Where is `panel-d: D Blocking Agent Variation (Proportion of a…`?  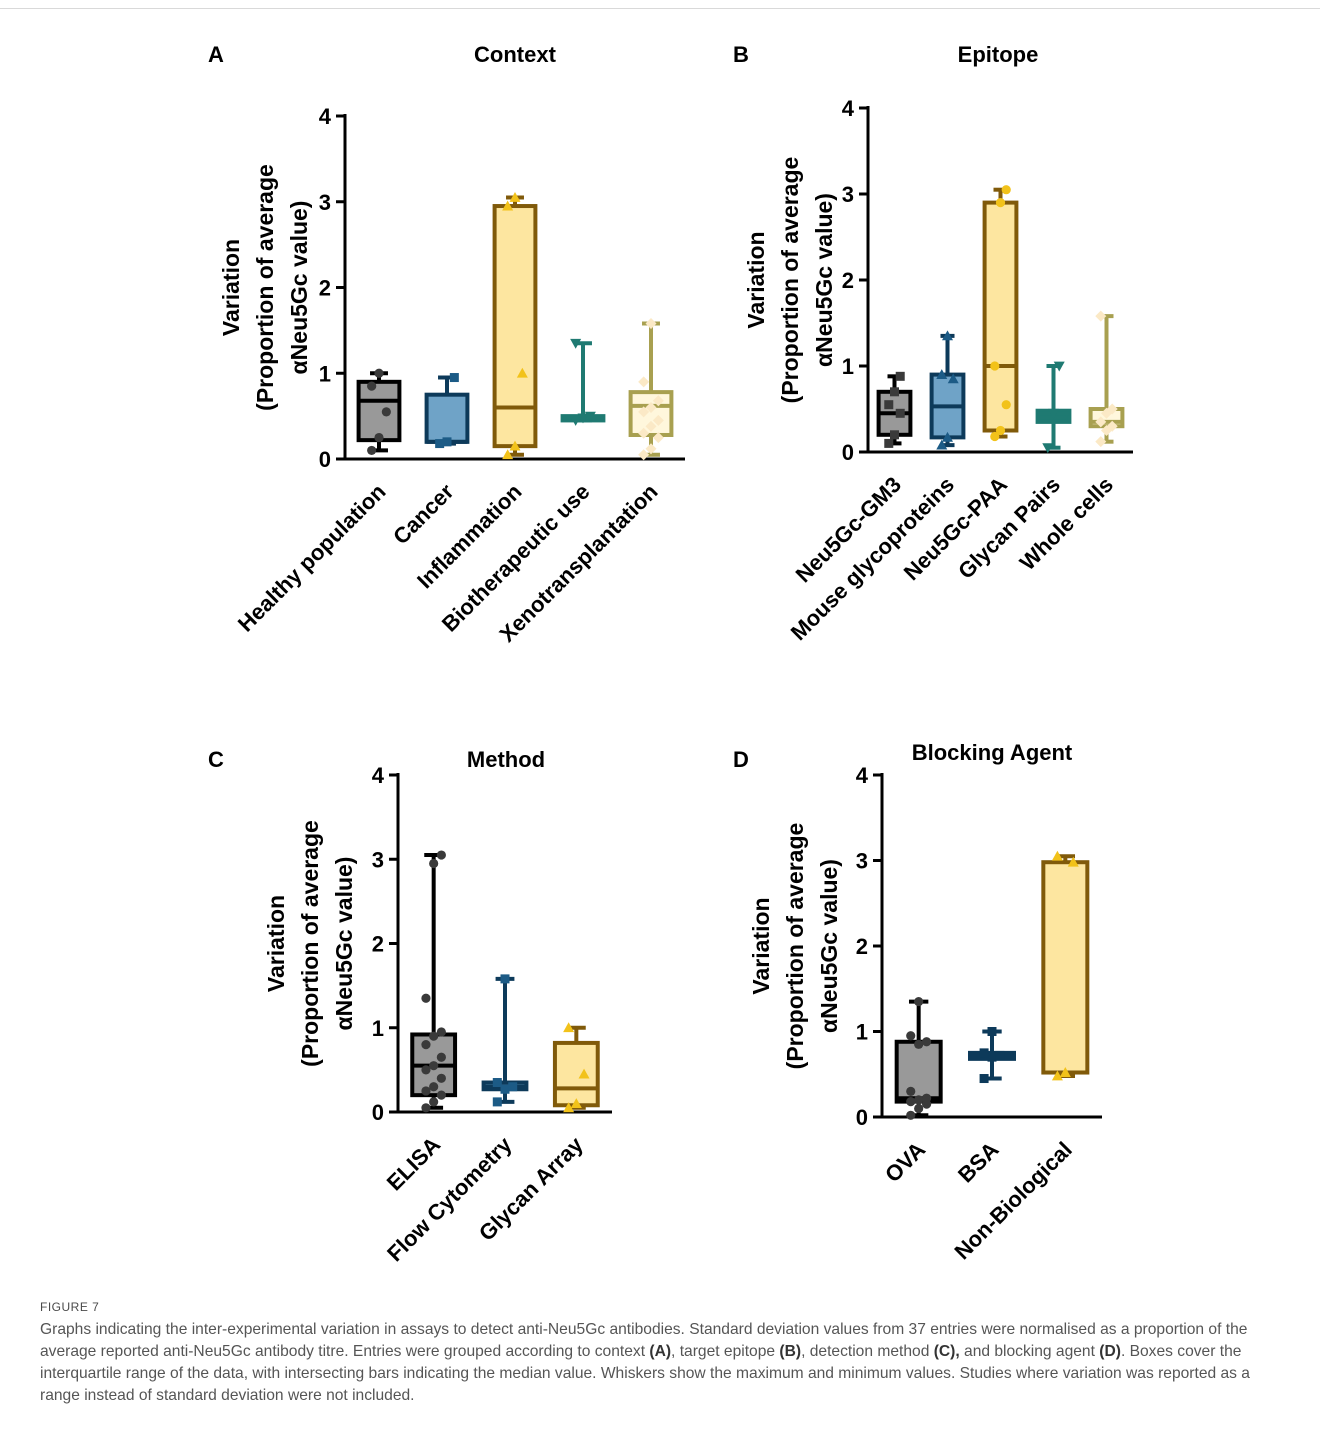 panel-d: D Blocking Agent Variation (Proportion of a… is located at coordinates (917, 1002).